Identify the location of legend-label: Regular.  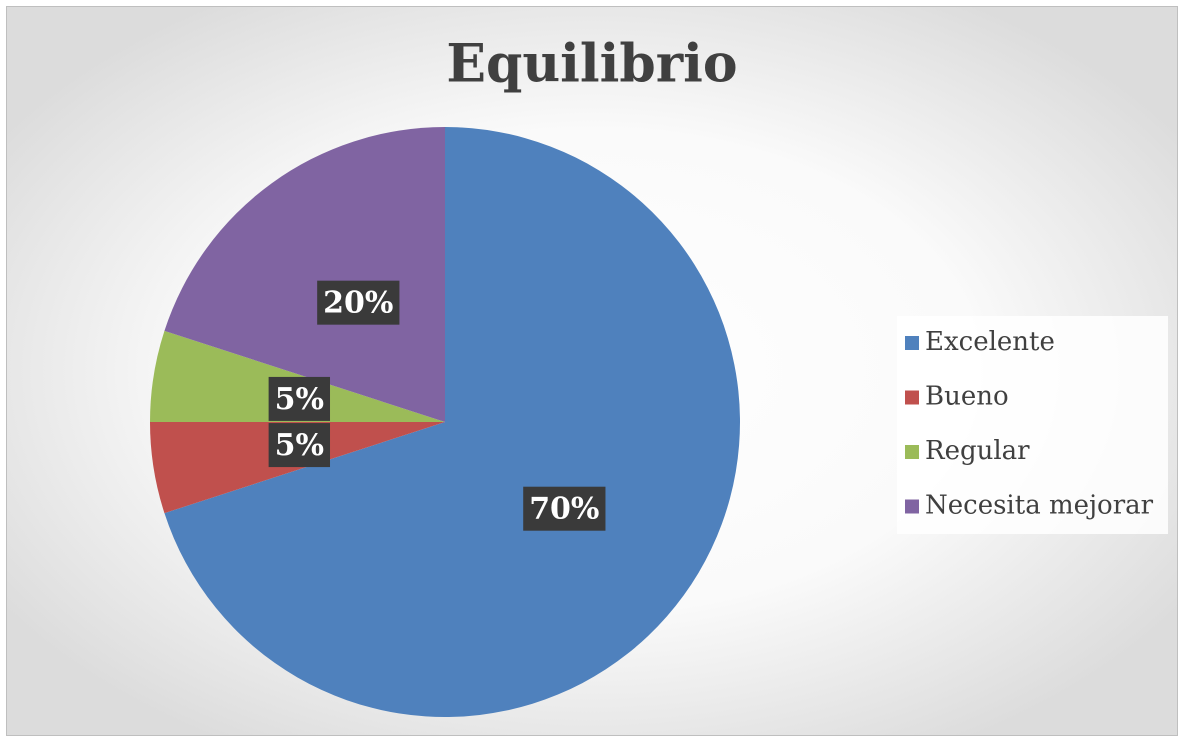
(977, 451).